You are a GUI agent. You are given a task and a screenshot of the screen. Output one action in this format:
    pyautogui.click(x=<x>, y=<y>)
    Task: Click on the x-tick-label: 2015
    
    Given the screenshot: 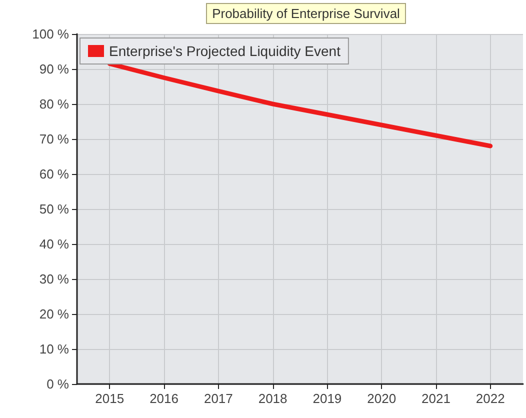 What is the action you would take?
    pyautogui.click(x=109, y=398)
    